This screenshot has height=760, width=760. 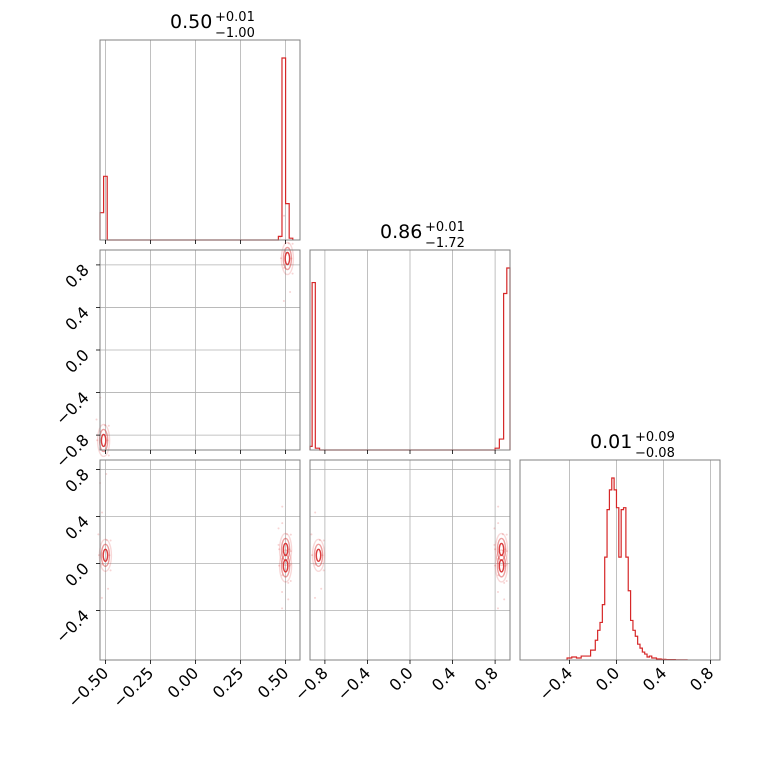 What do you see at coordinates (176, 349) in the screenshot?
I see `panel-1-0: −0.8−0.4 0.0 0.4 0.8` at bounding box center [176, 349].